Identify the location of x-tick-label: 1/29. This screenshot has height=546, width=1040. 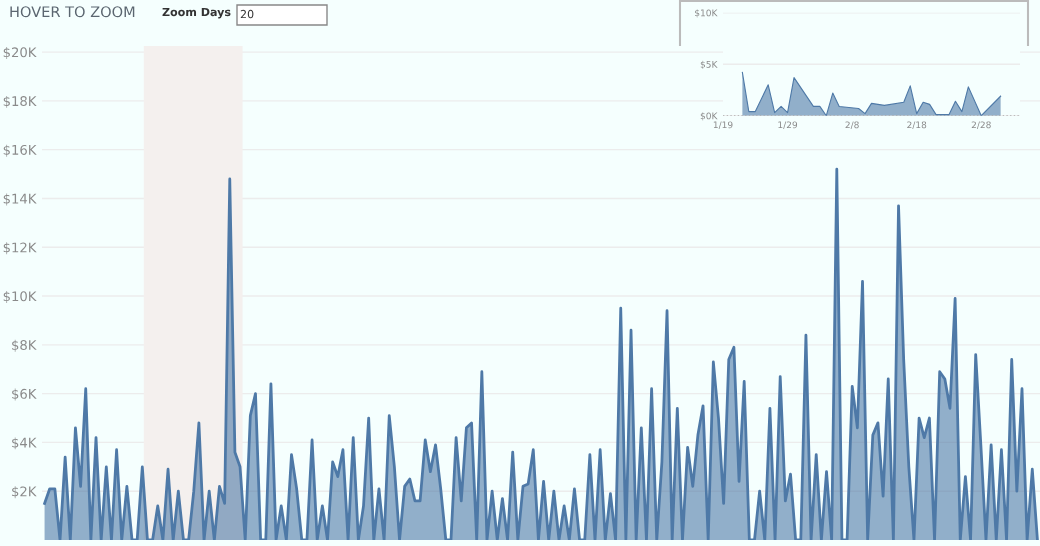
(788, 125).